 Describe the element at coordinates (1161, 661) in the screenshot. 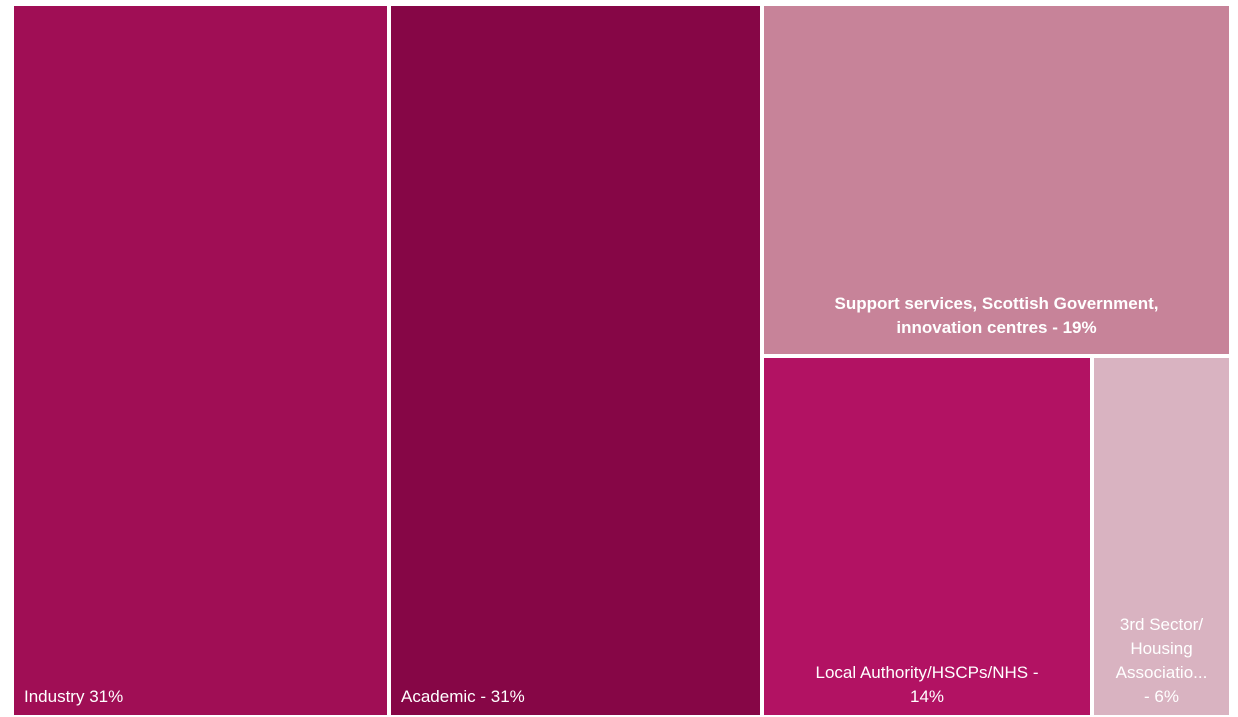

I see `tile-label-third-sector: 3rd Sector/ Housing Associatio... - 6%` at that location.